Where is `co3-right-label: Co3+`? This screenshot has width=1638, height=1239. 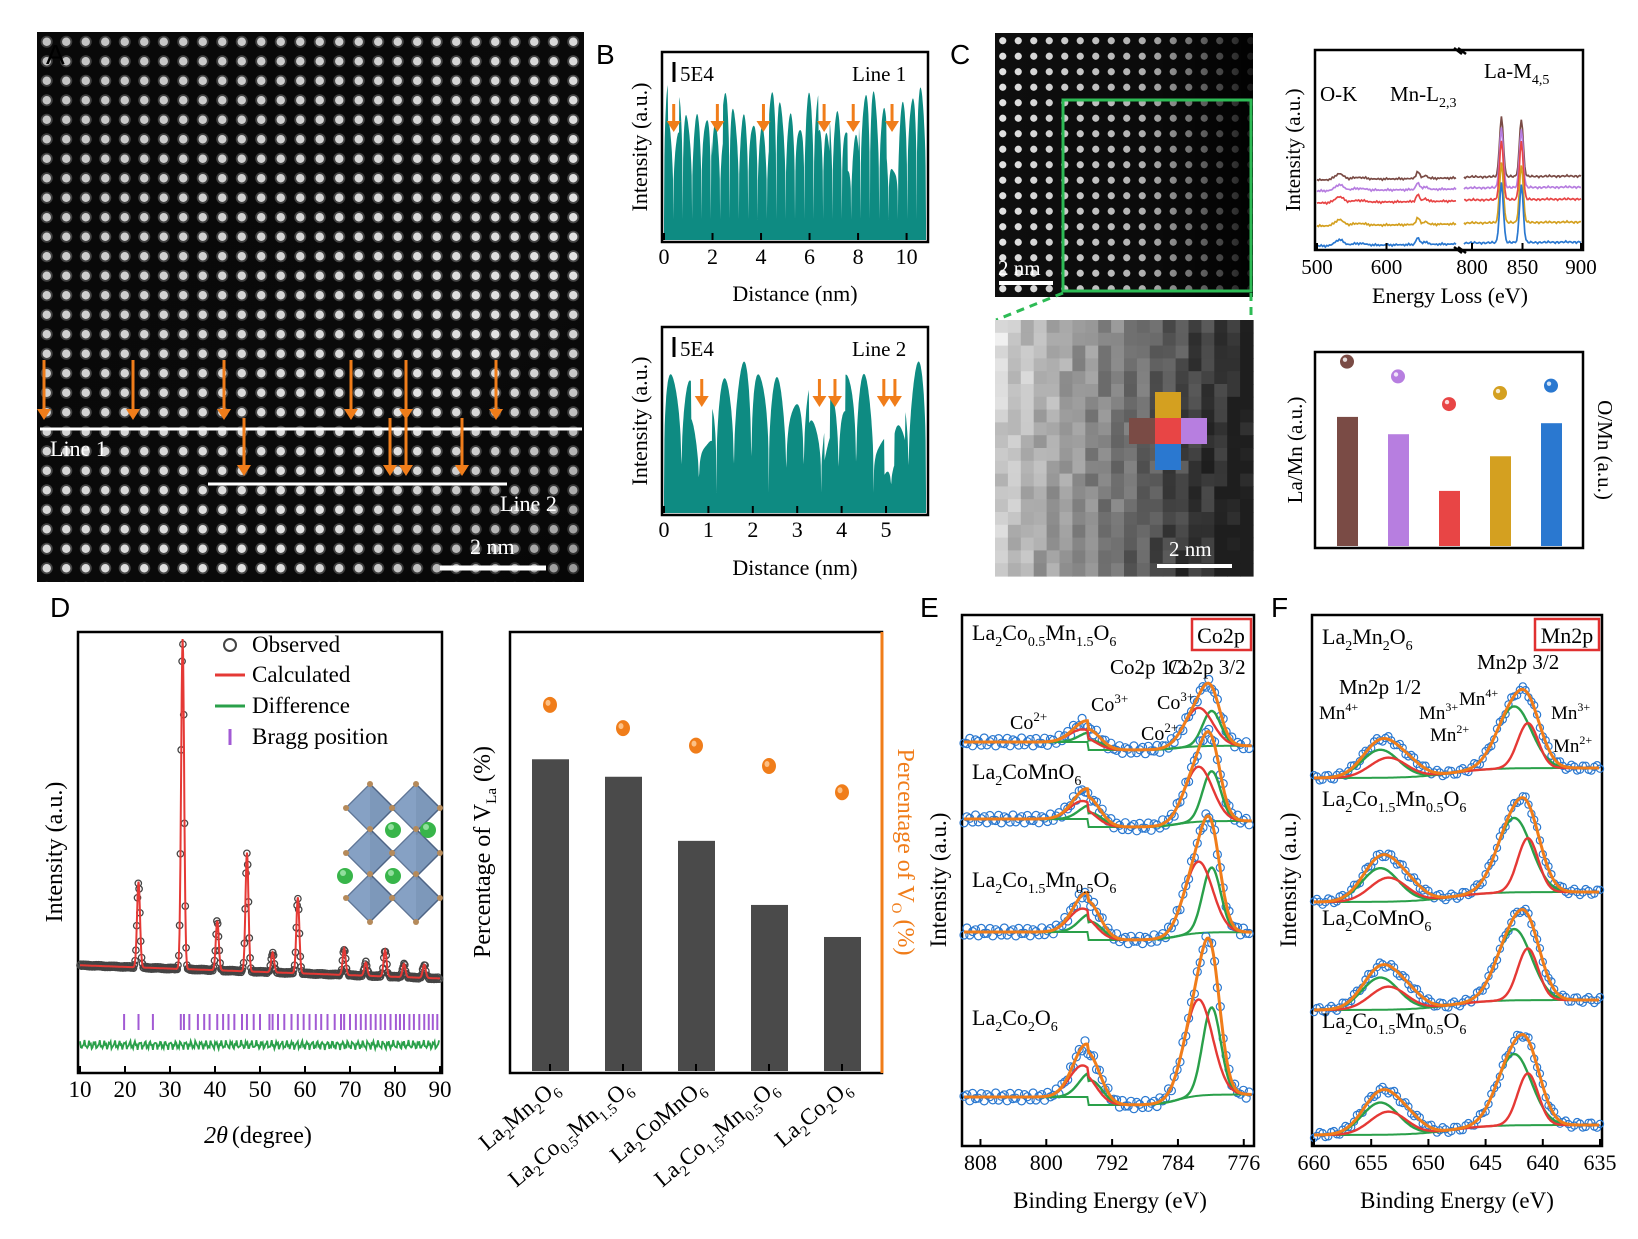
co3-right-label: Co3+ is located at coordinates (1175, 701).